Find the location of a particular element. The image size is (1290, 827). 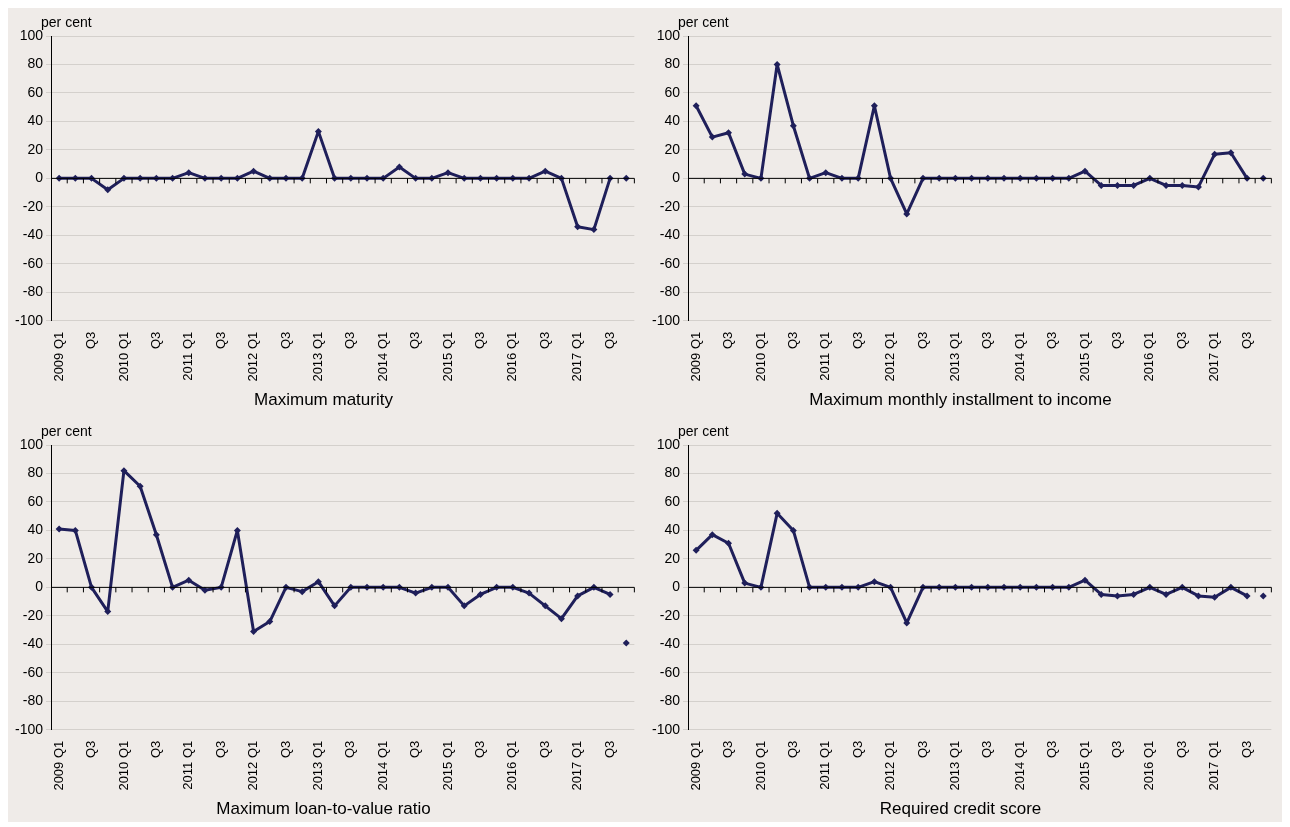

text: Maximum maturity is located at coordinates (324, 400).